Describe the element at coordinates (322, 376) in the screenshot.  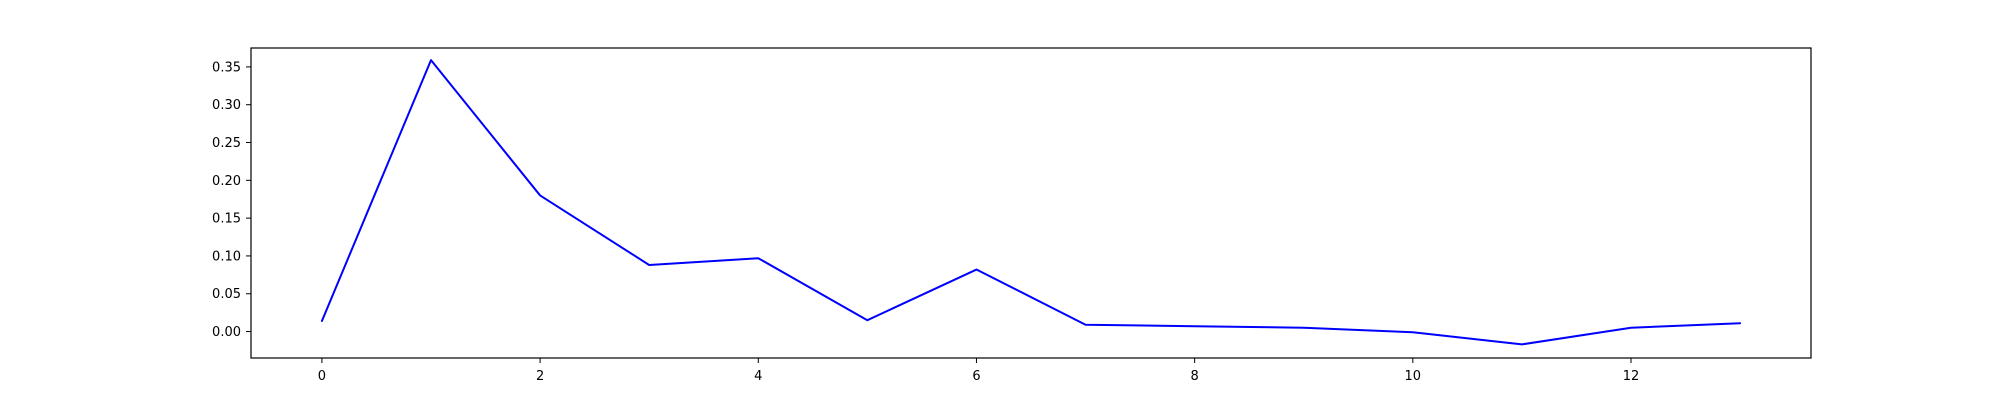
I see `x-tick-label: 0` at that location.